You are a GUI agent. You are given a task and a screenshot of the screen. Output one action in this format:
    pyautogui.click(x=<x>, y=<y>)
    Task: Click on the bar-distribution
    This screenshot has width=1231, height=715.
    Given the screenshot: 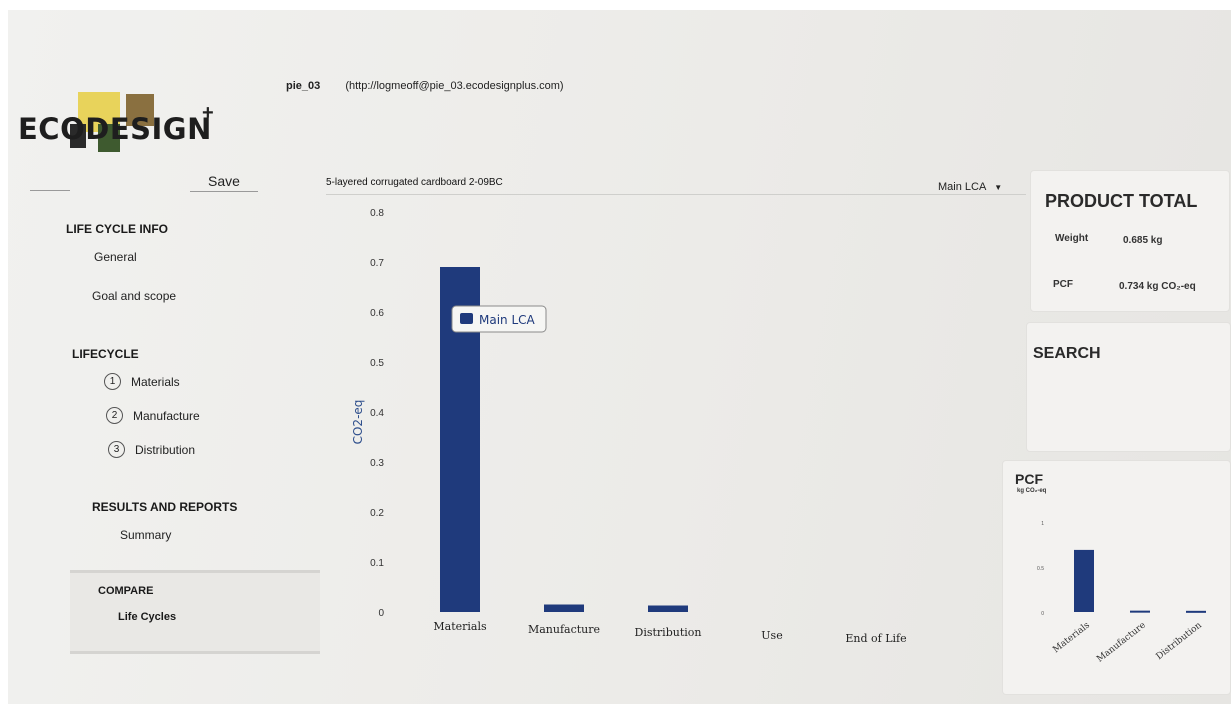 What is the action you would take?
    pyautogui.click(x=668, y=608)
    